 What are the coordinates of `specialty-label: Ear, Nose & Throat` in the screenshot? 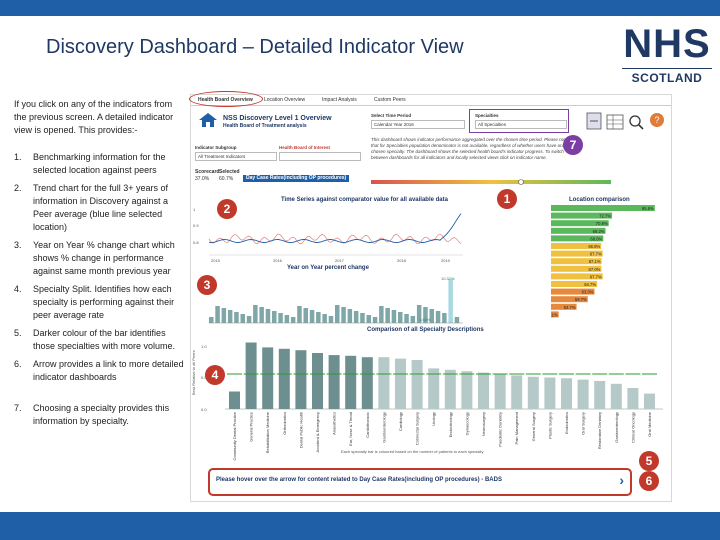 It's located at (350, 428).